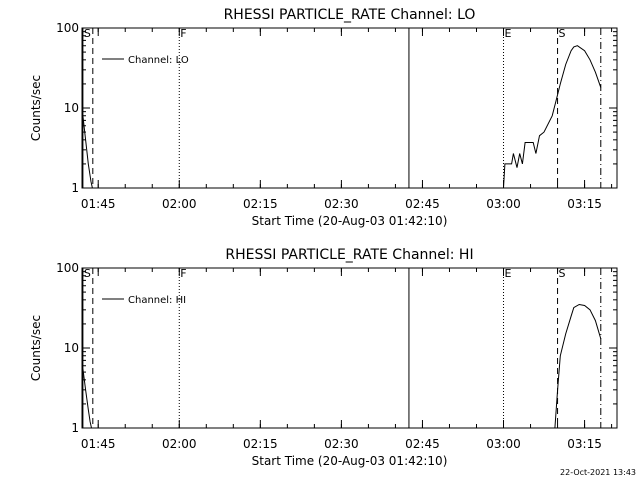  I want to click on footer-timestamp: 22-Oct-2021 13:43, so click(598, 472).